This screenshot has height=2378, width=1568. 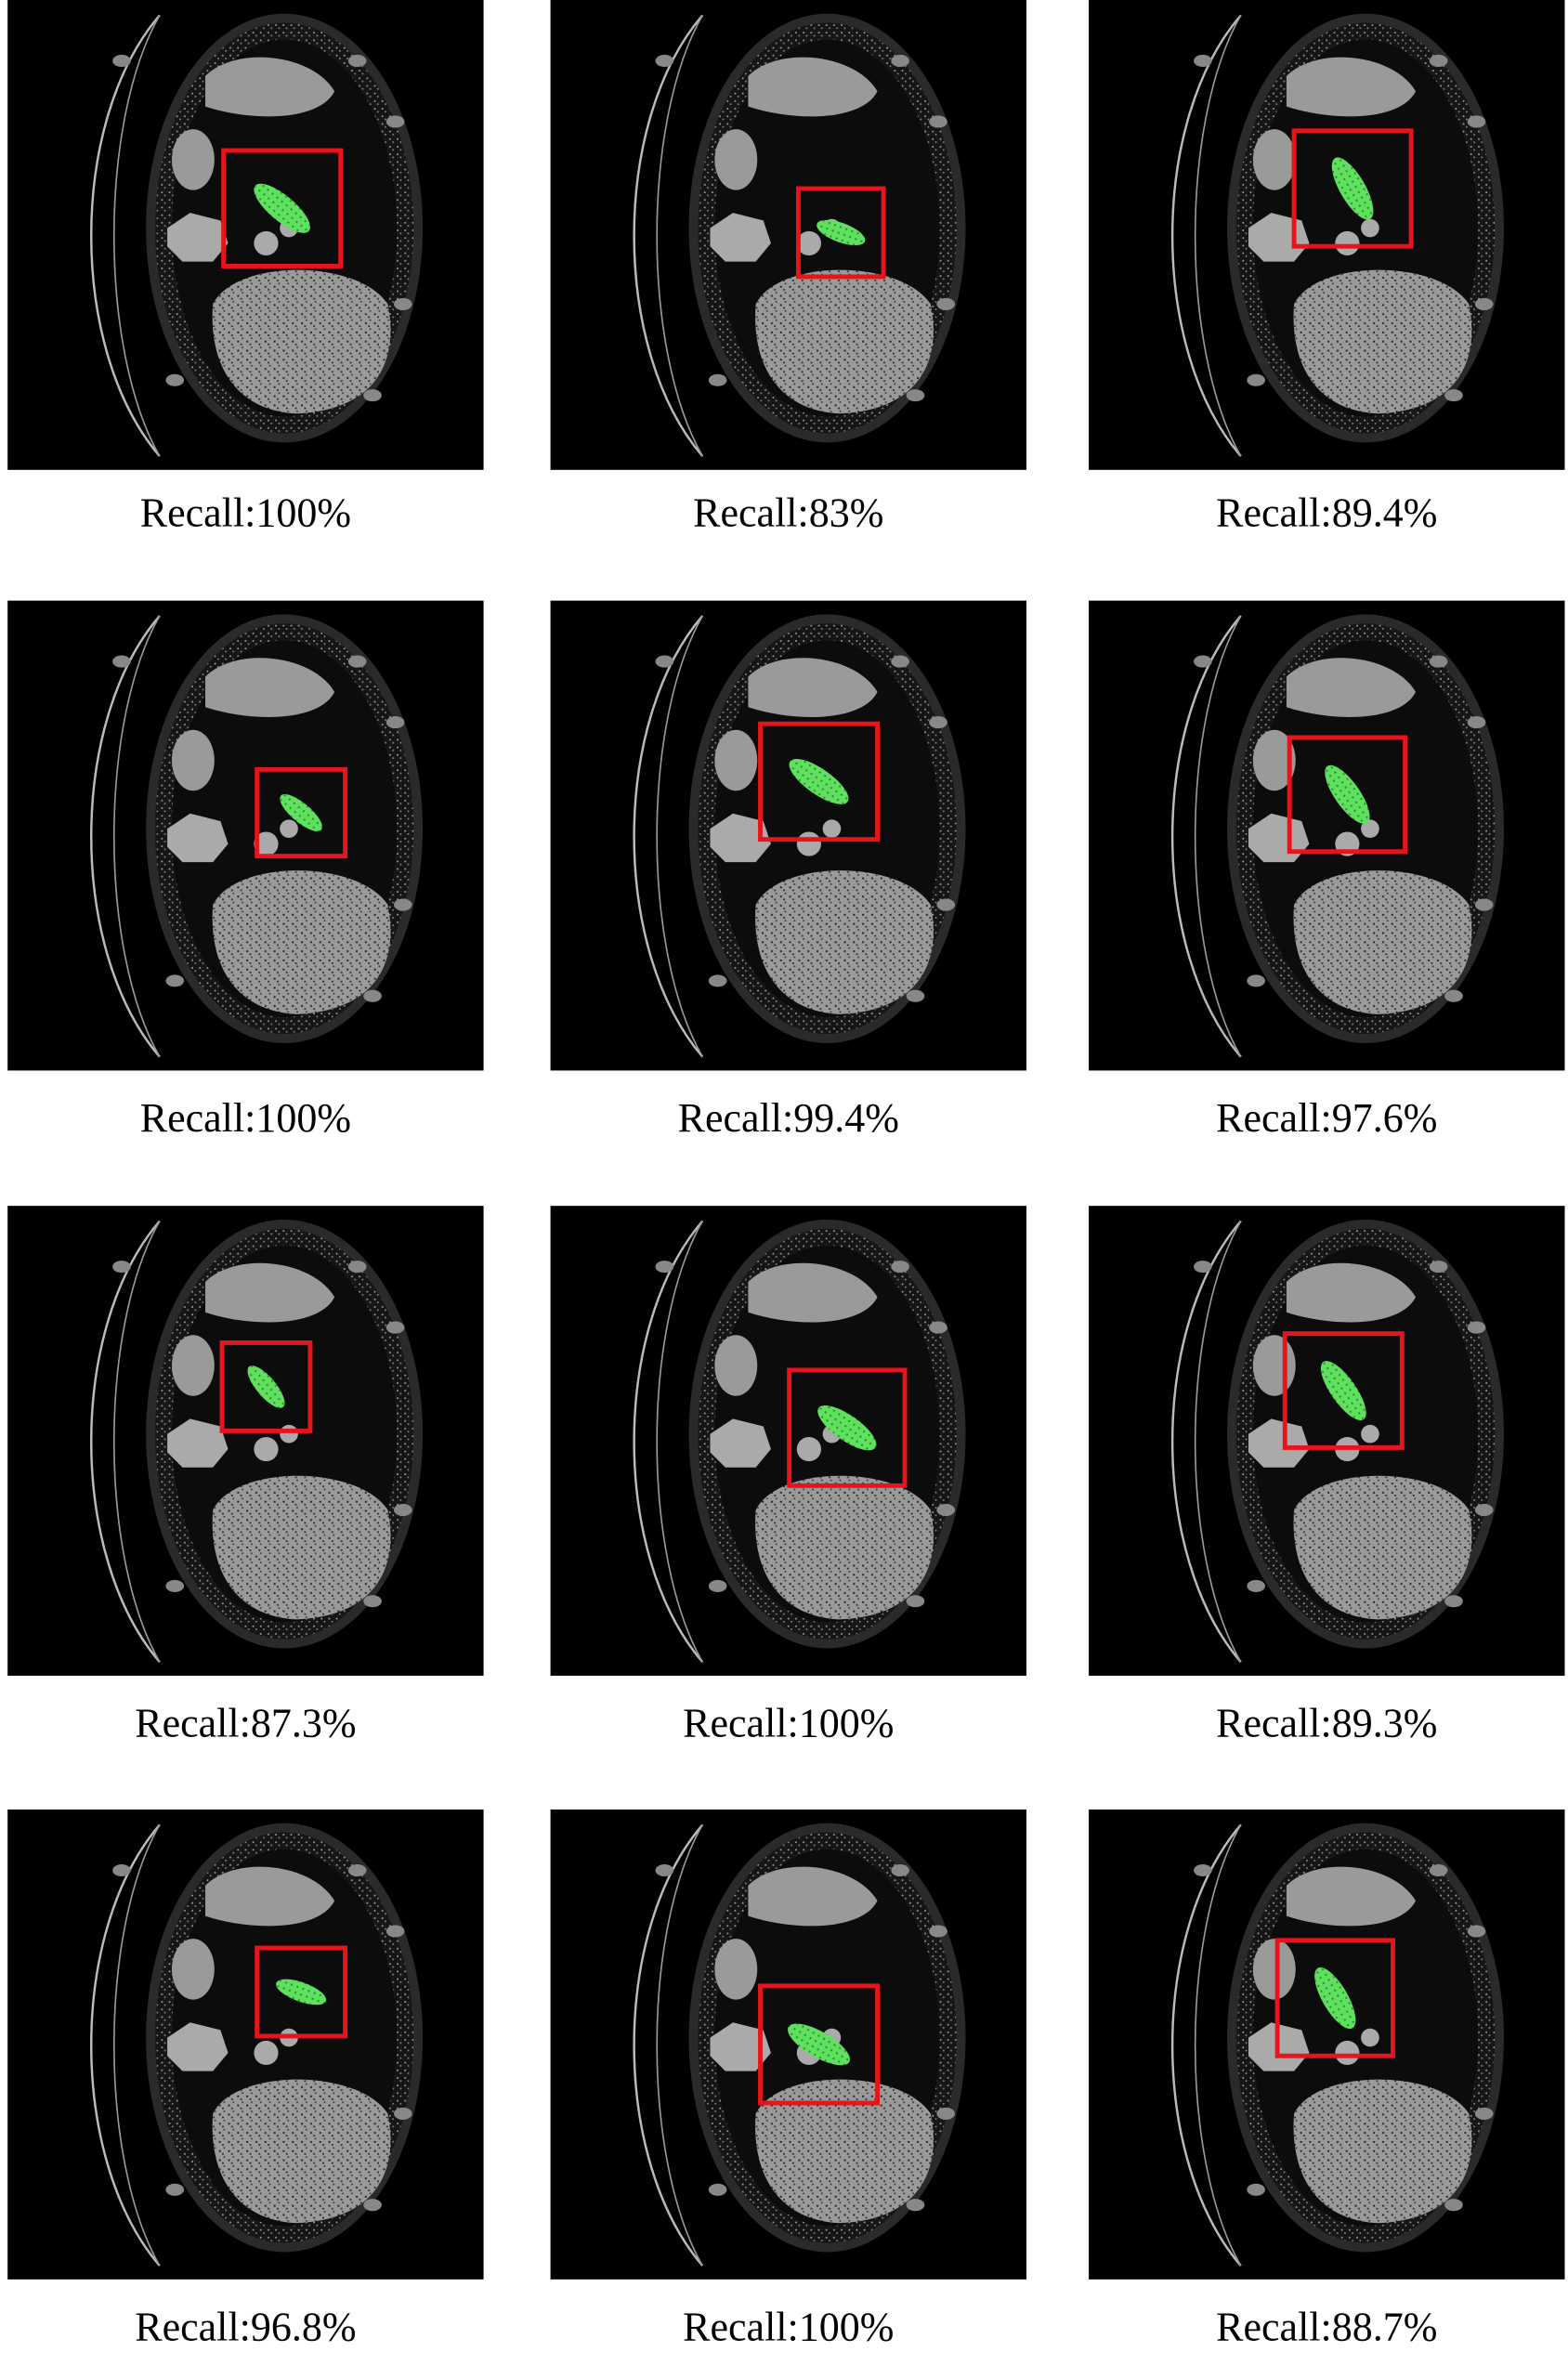 I want to click on recall-label: Recall:87.3%, so click(x=245, y=1723).